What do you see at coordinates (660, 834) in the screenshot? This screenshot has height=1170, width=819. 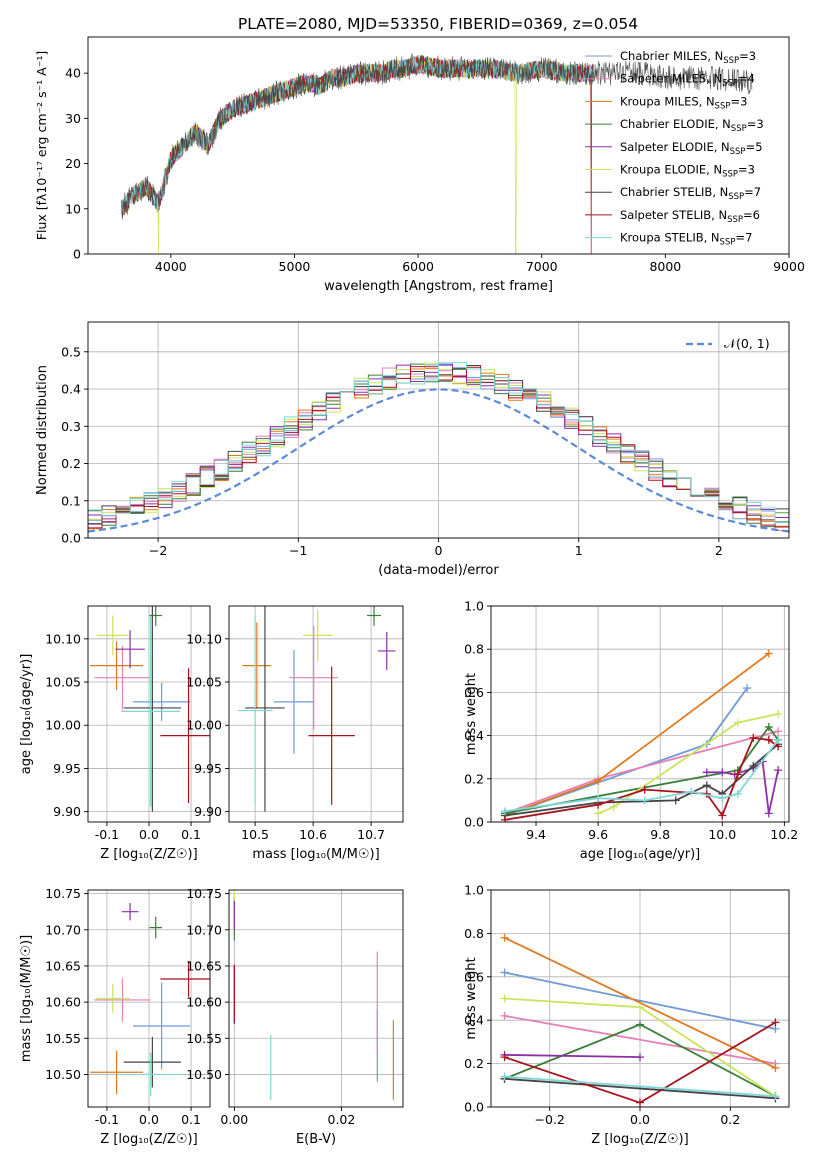 I see `x-tick-label: 9.8` at bounding box center [660, 834].